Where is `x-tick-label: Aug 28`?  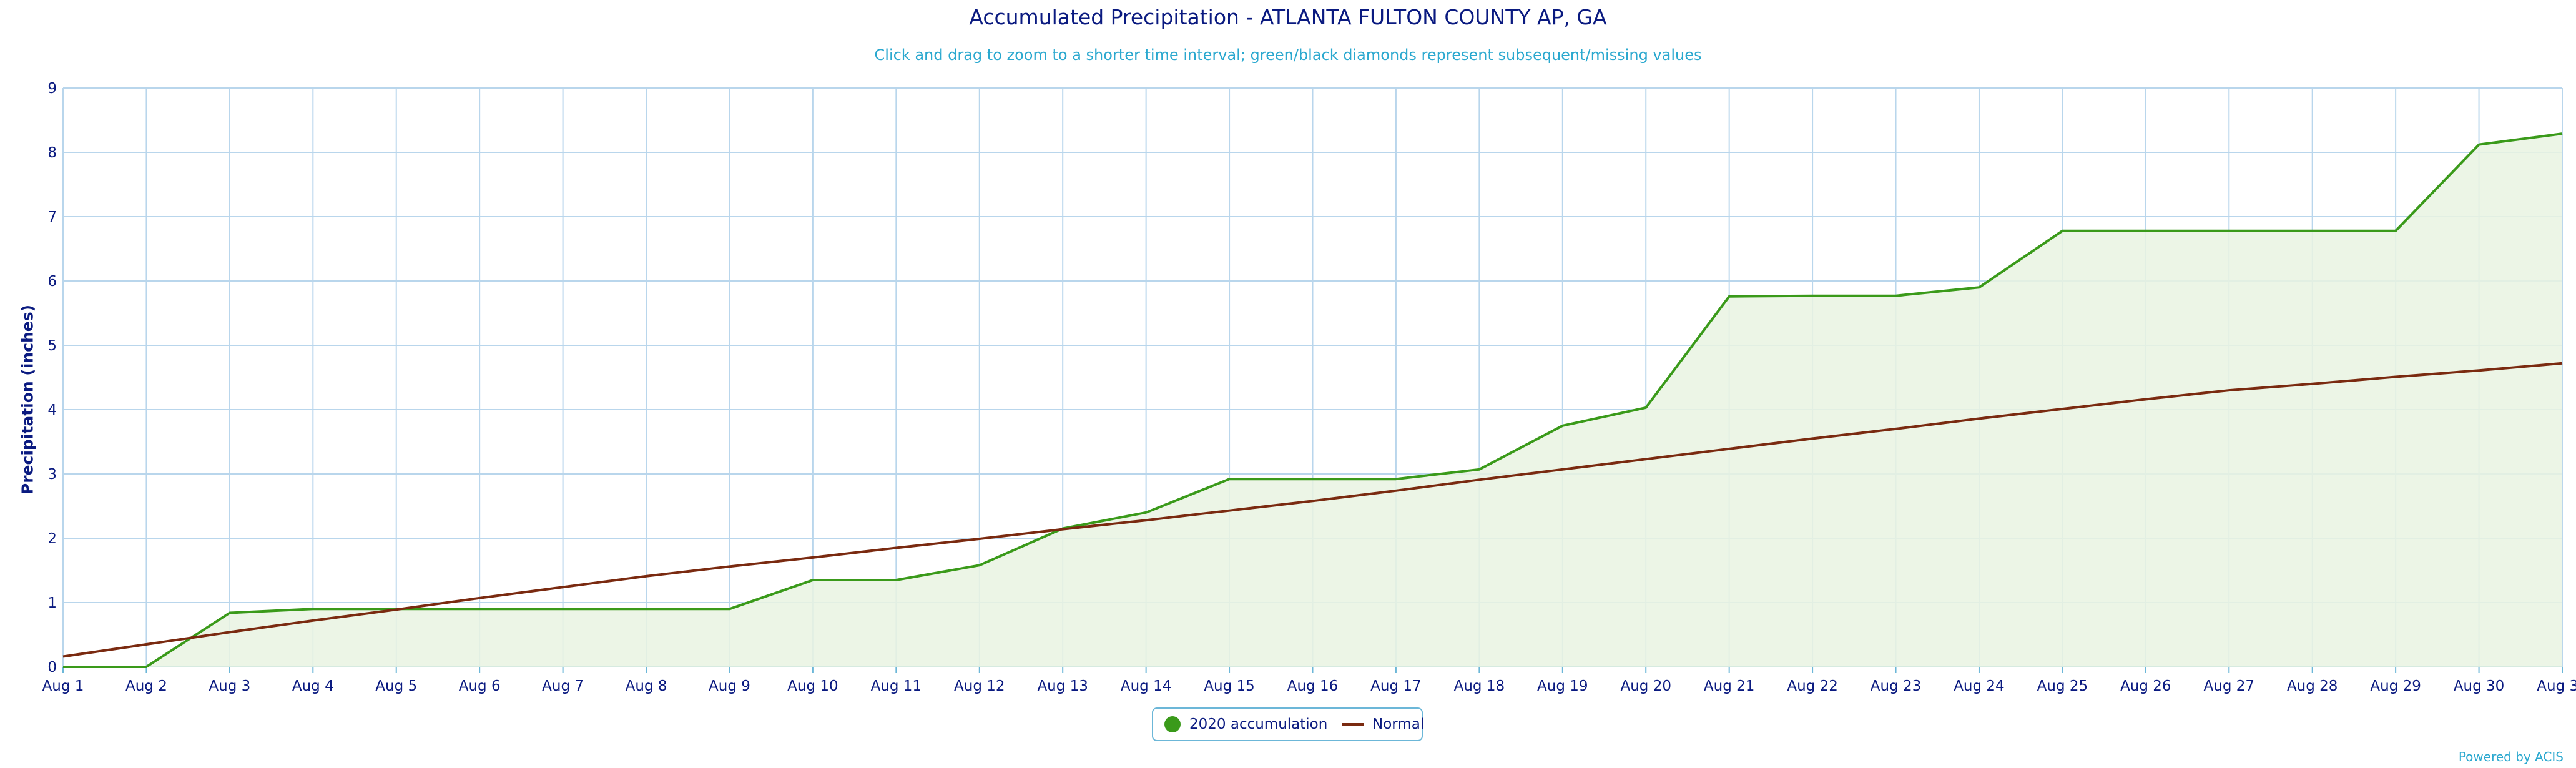
x-tick-label: Aug 28 is located at coordinates (2312, 686).